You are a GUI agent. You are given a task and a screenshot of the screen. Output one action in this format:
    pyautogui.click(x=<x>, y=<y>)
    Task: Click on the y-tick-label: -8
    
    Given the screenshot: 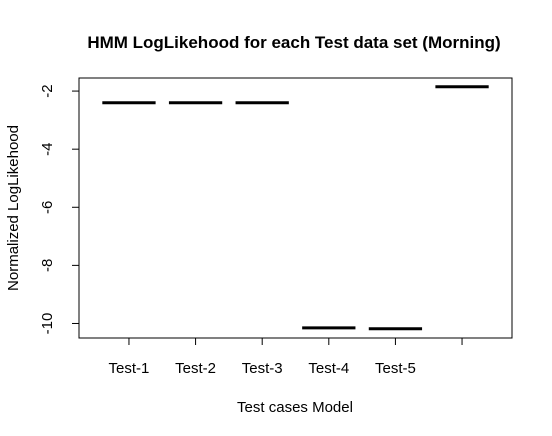 What is the action you would take?
    pyautogui.click(x=47, y=265)
    